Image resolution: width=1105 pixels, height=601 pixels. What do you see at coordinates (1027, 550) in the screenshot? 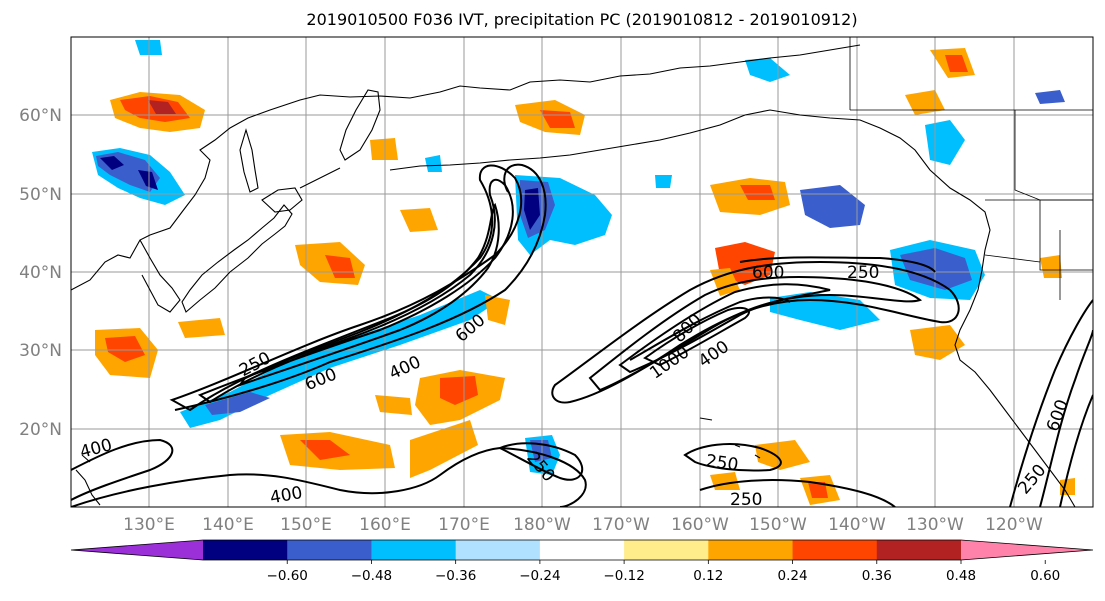
I see `colorbar-extend-high` at bounding box center [1027, 550].